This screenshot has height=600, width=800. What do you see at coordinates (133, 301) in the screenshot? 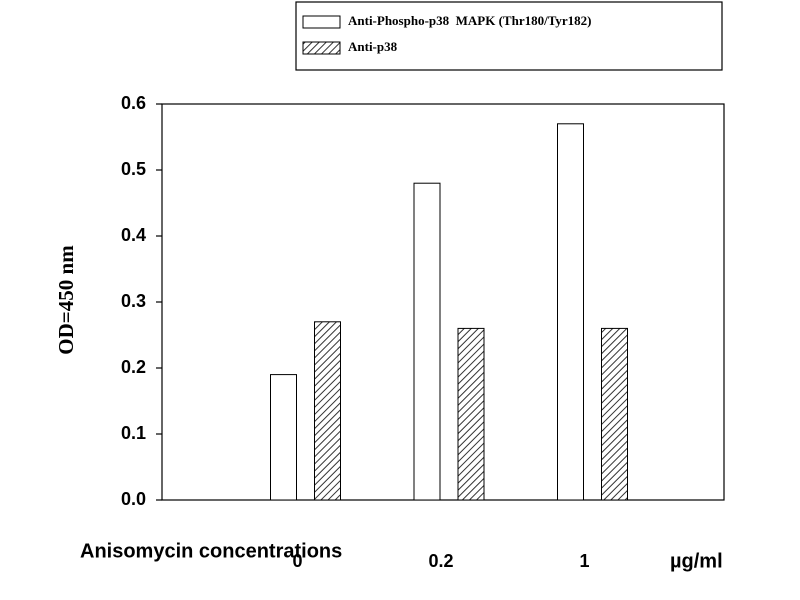
I see `y-tick-label: 0.3` at bounding box center [133, 301].